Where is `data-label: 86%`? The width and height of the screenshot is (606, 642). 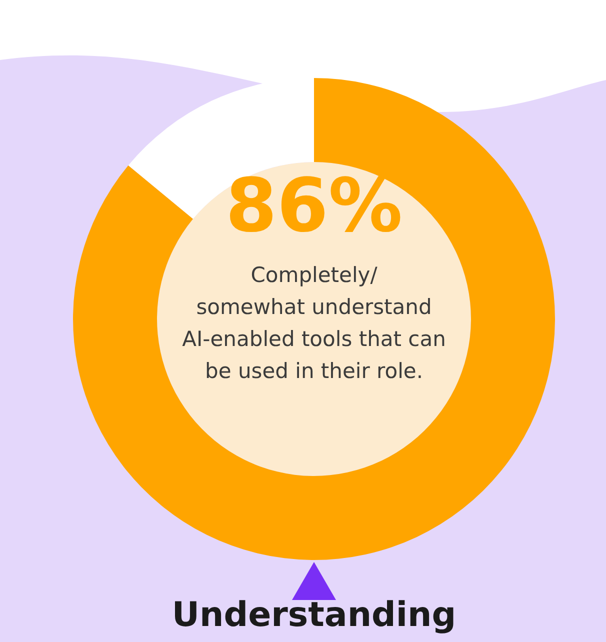
data-label: 86% is located at coordinates (314, 206).